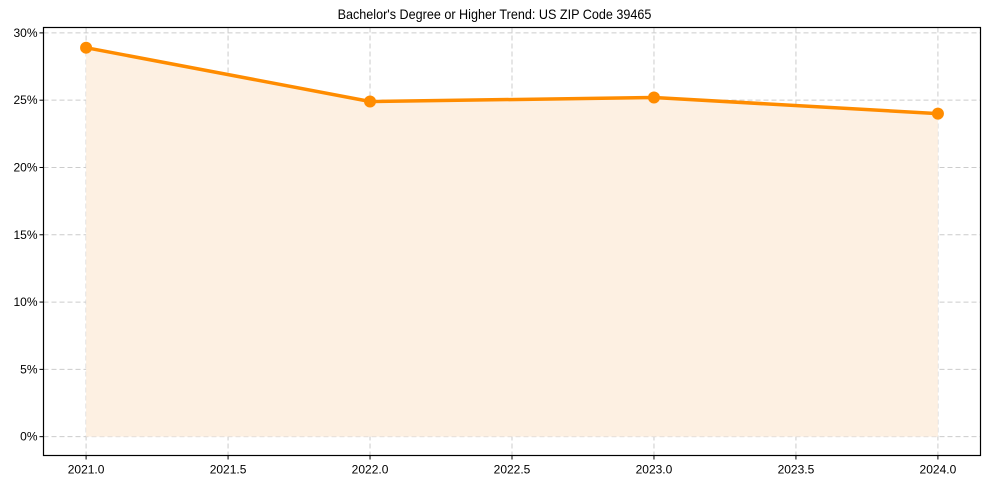 The image size is (989, 490). I want to click on x-tick-label: 2024.0, so click(938, 470).